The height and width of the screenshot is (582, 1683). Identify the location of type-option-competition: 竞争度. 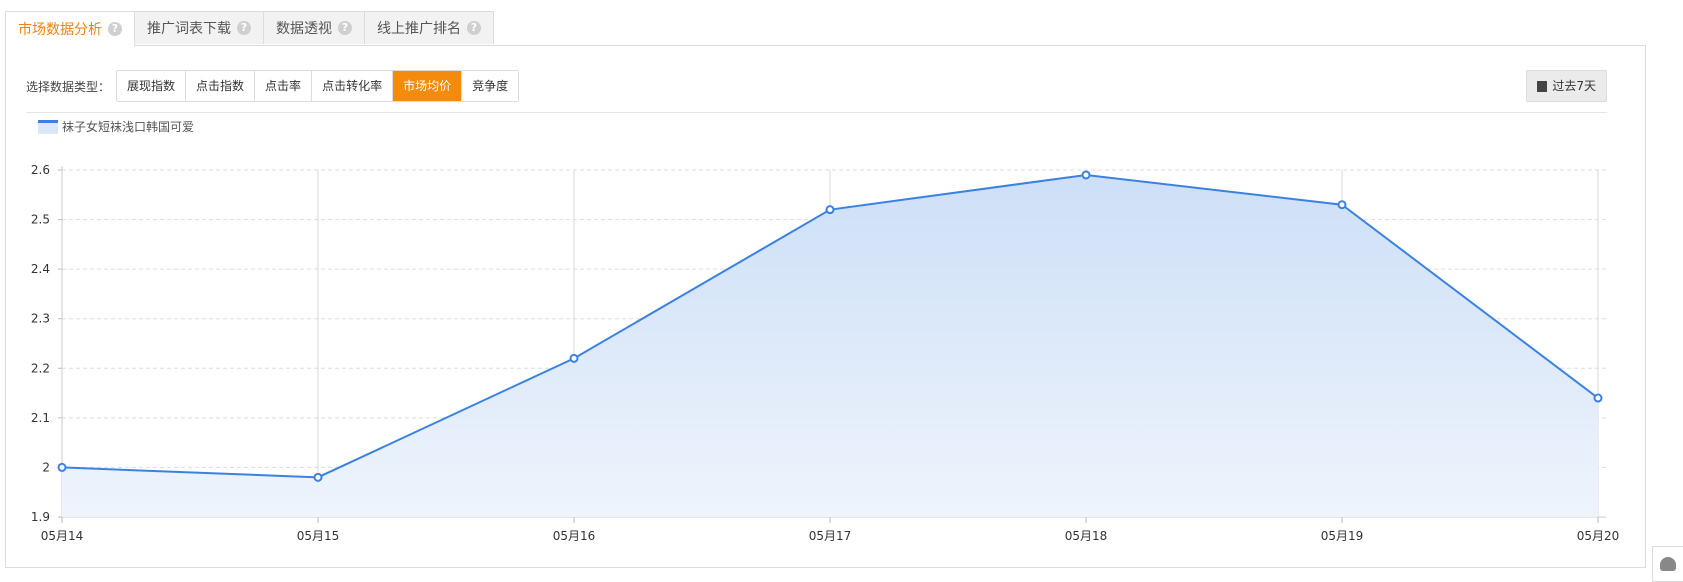
(490, 86).